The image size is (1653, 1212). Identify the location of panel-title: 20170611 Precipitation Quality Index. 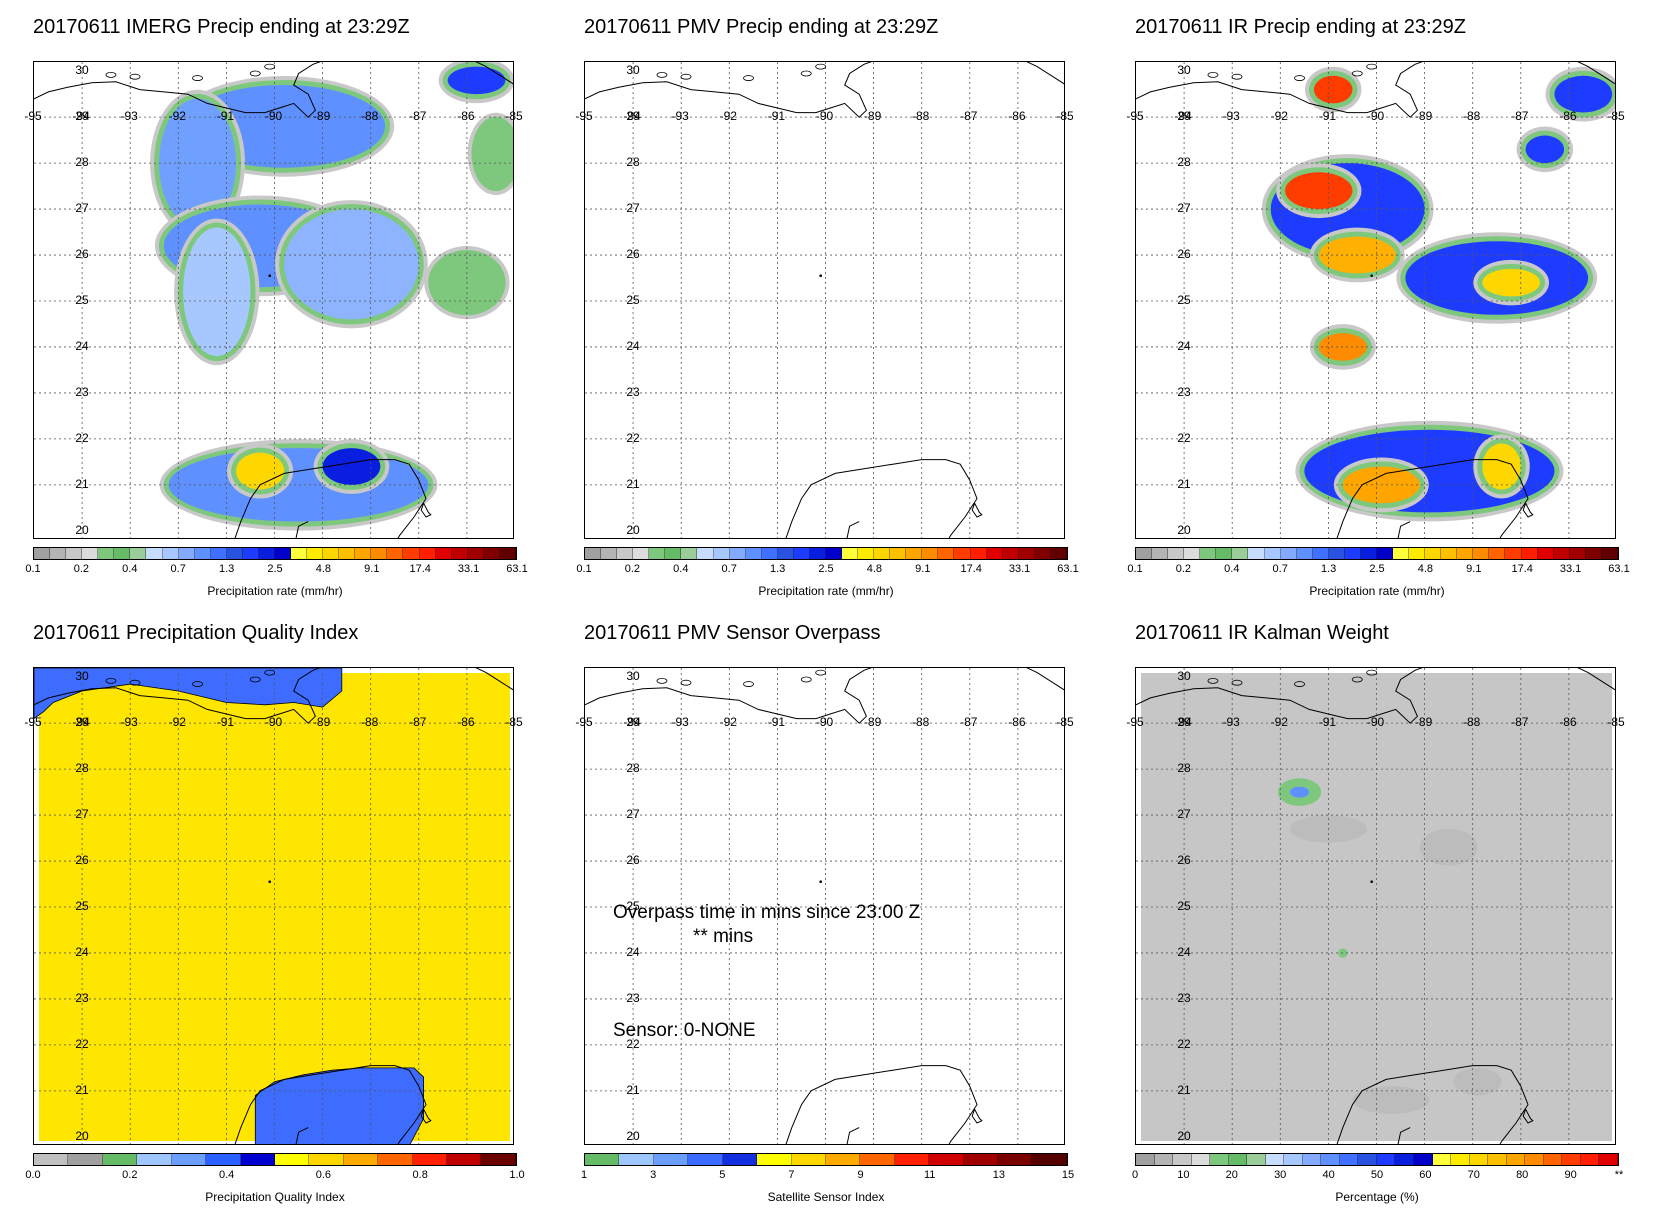
(196, 633).